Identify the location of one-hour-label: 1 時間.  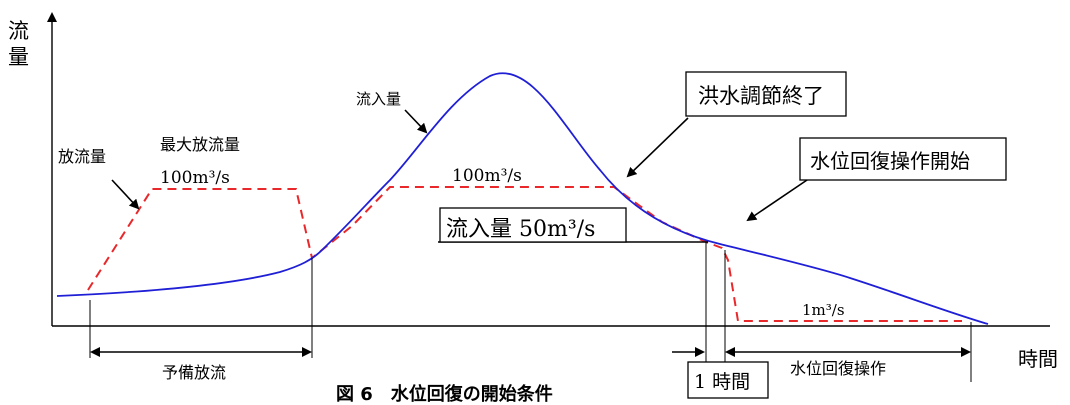
(722, 382).